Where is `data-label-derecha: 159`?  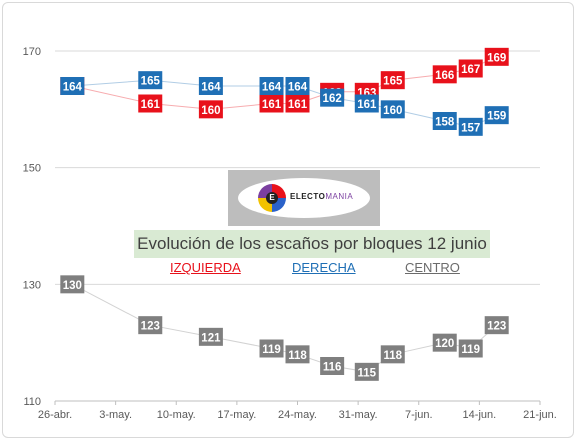 data-label-derecha: 159 is located at coordinates (496, 117).